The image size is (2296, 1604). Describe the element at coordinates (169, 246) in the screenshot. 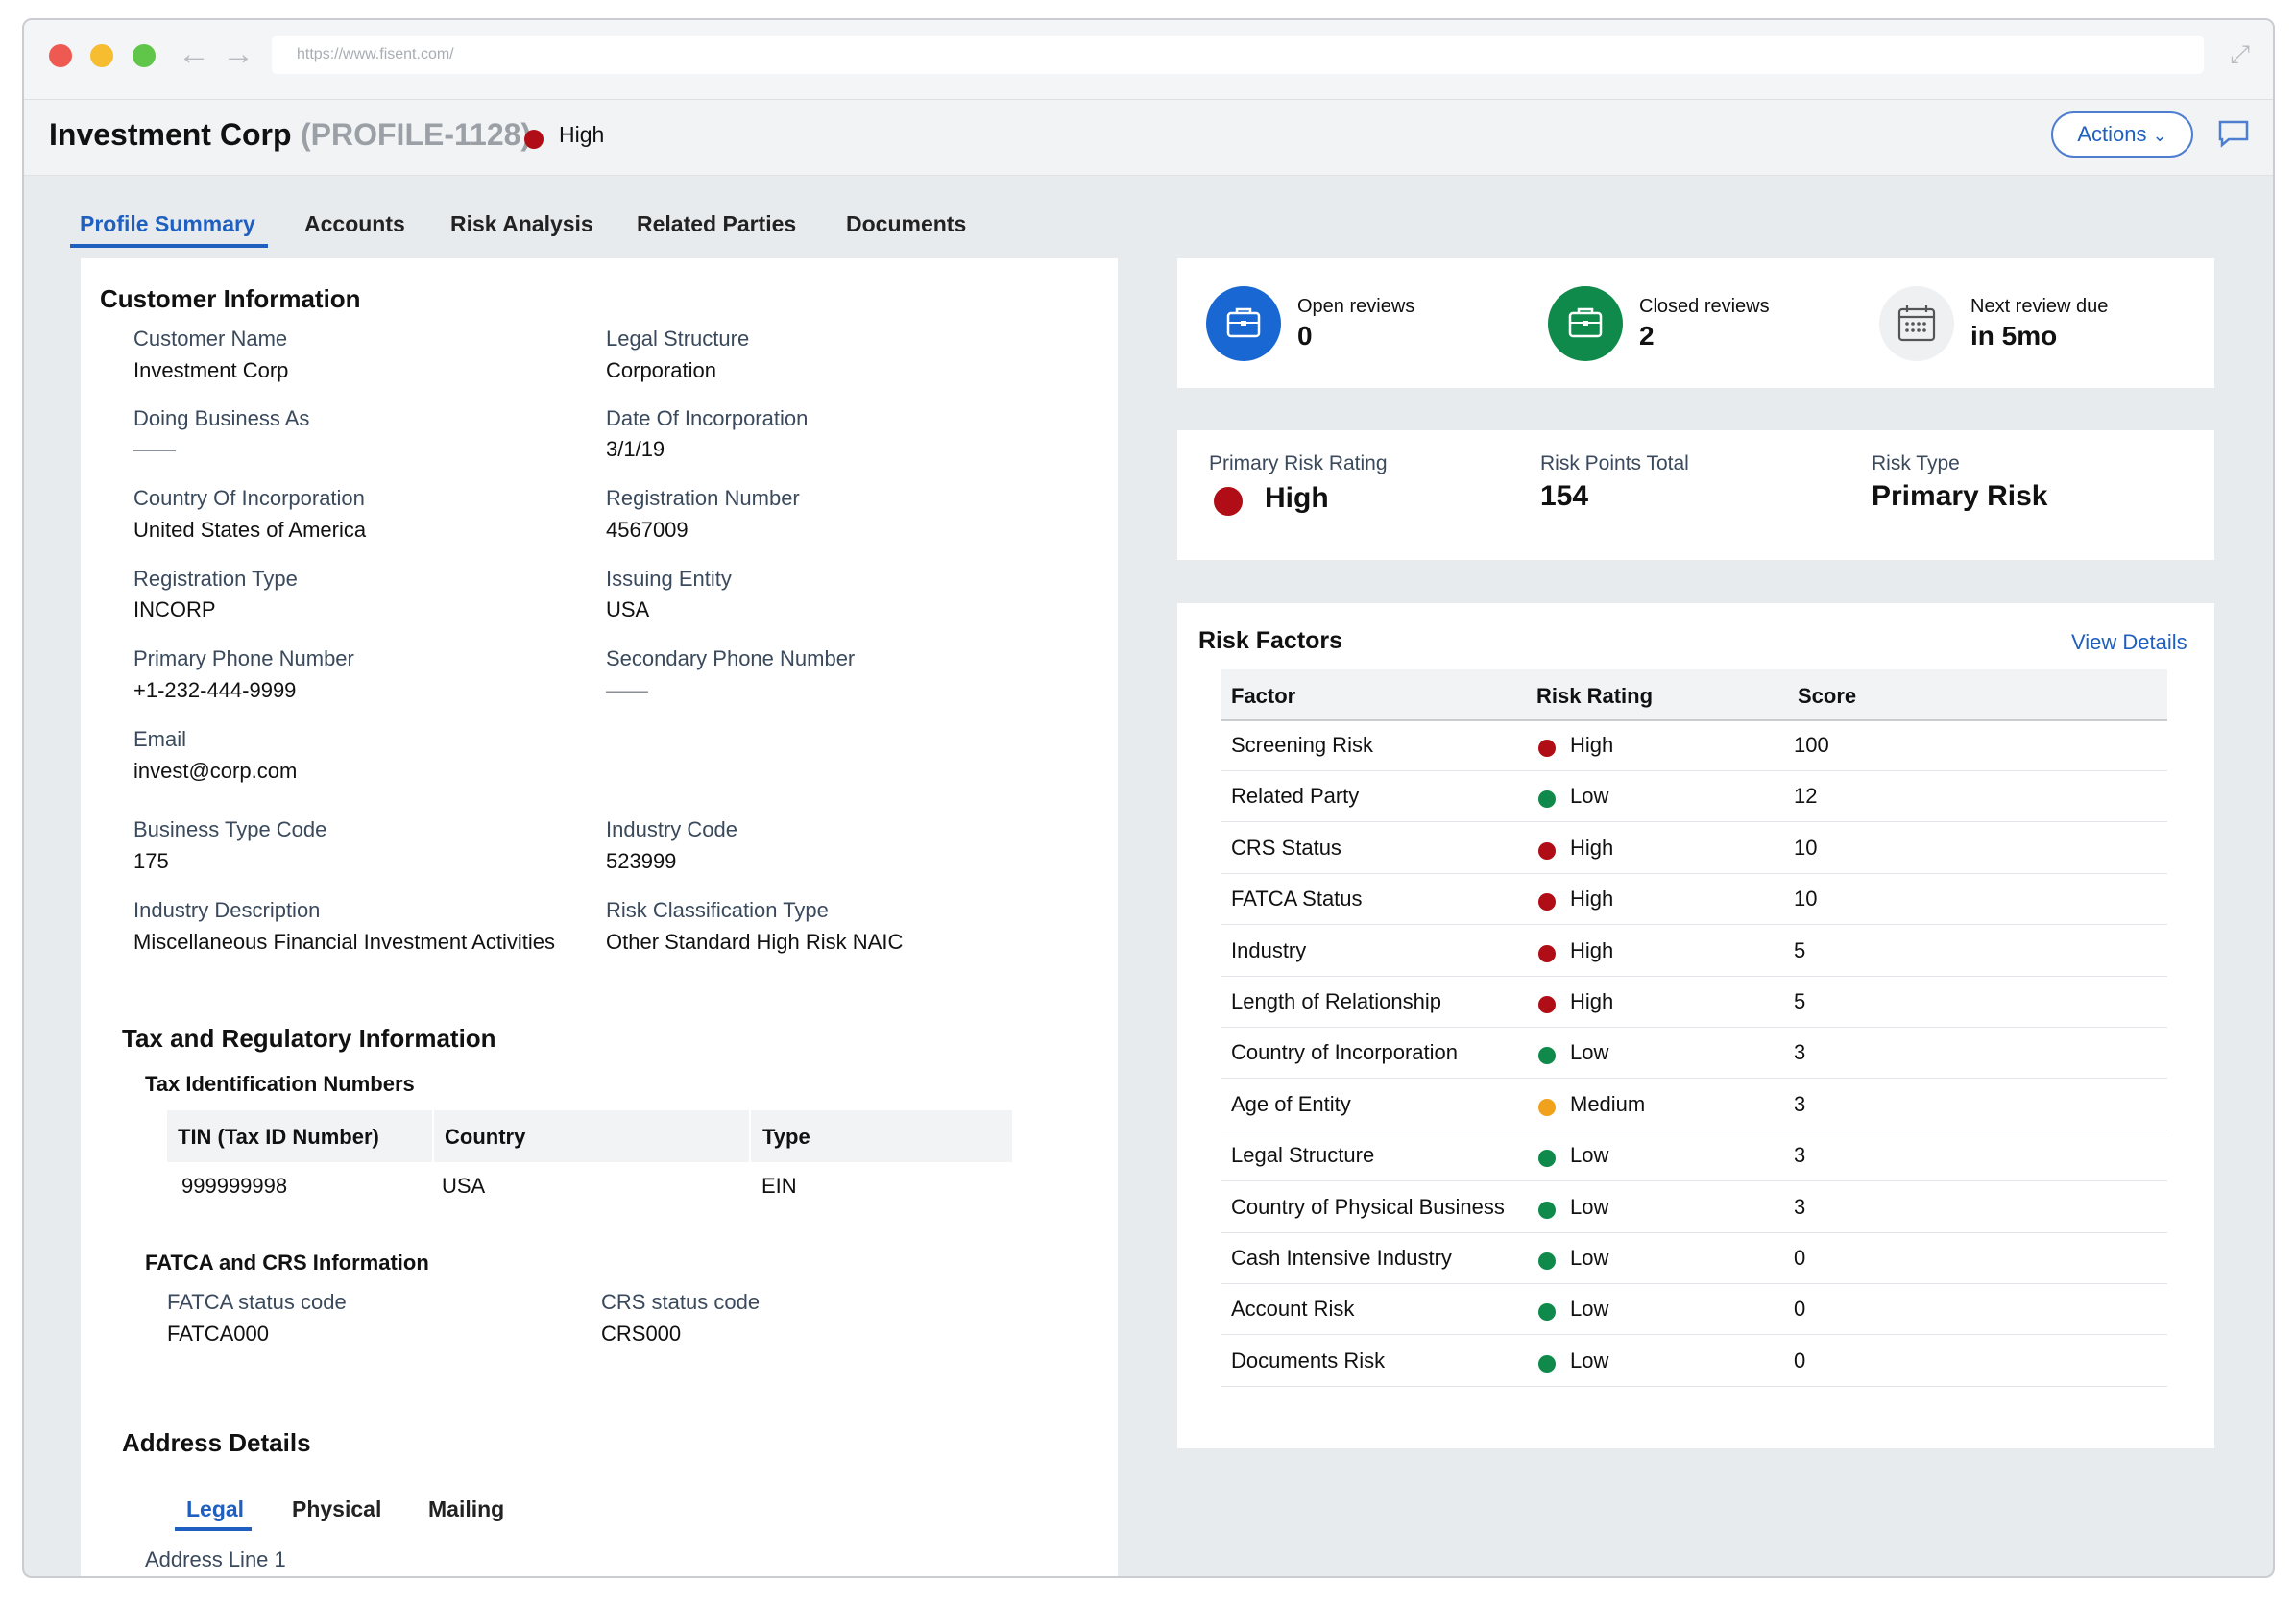

I see `active-tab-indicator` at that location.